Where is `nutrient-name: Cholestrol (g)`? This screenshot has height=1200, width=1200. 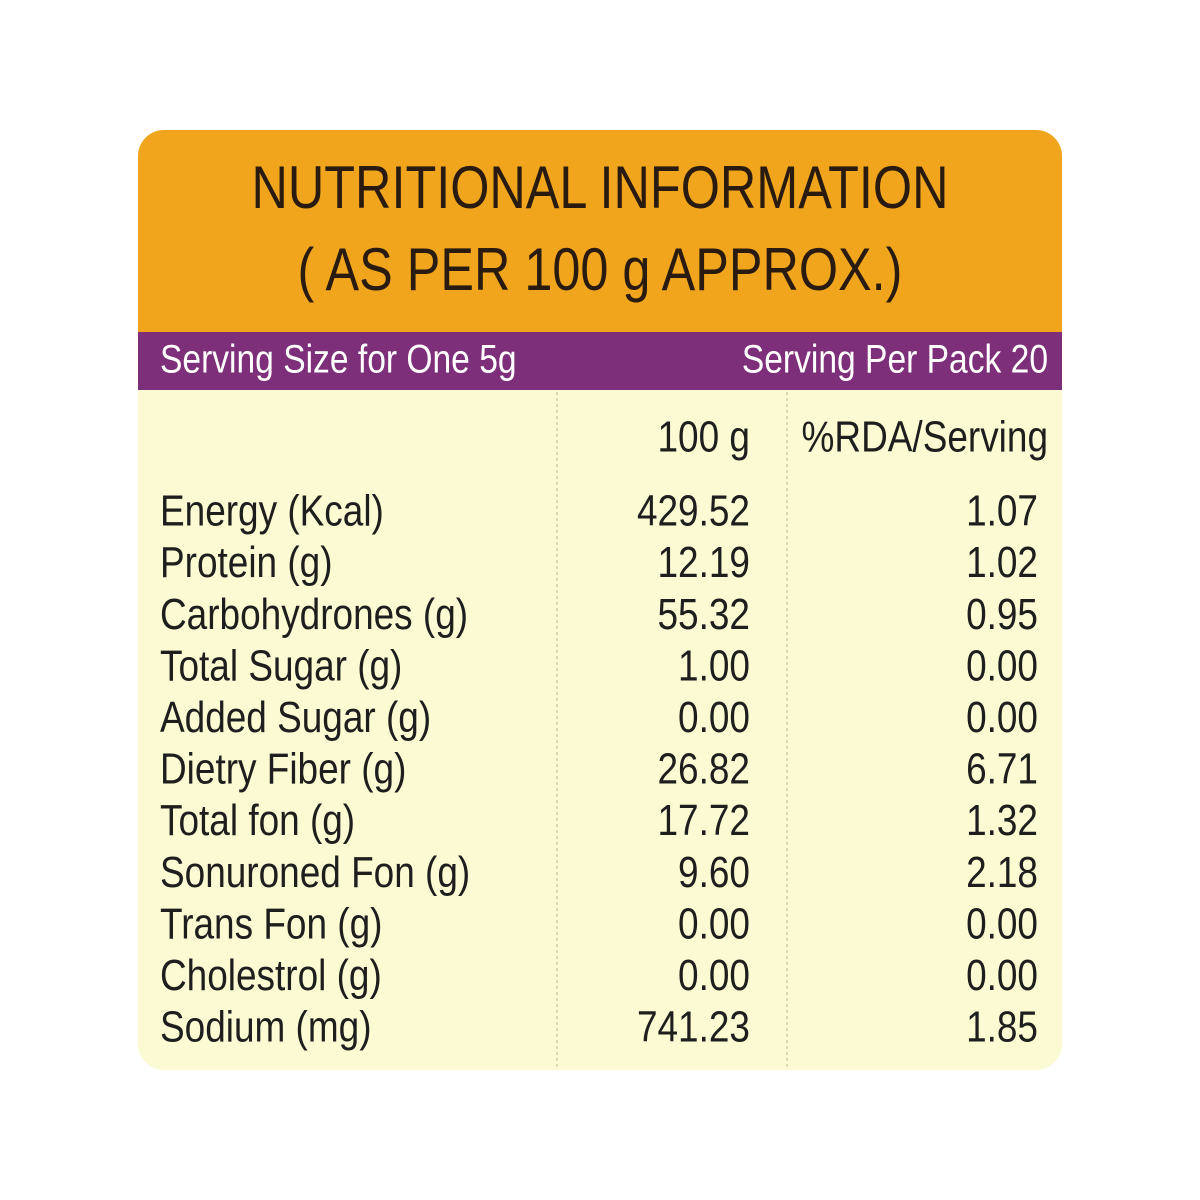 nutrient-name: Cholestrol (g) is located at coordinates (271, 975).